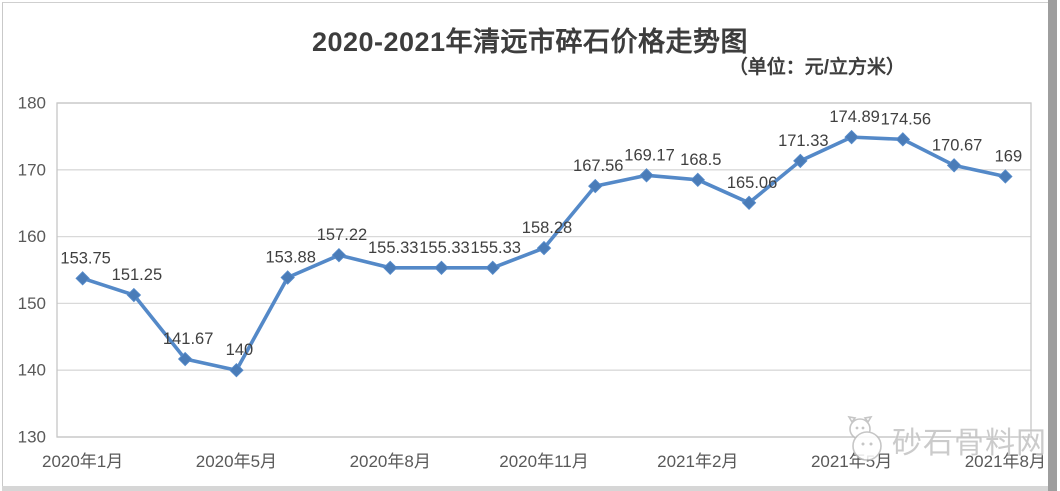  What do you see at coordinates (1005, 461) in the screenshot?
I see `x-tick-label: 2021年8月` at bounding box center [1005, 461].